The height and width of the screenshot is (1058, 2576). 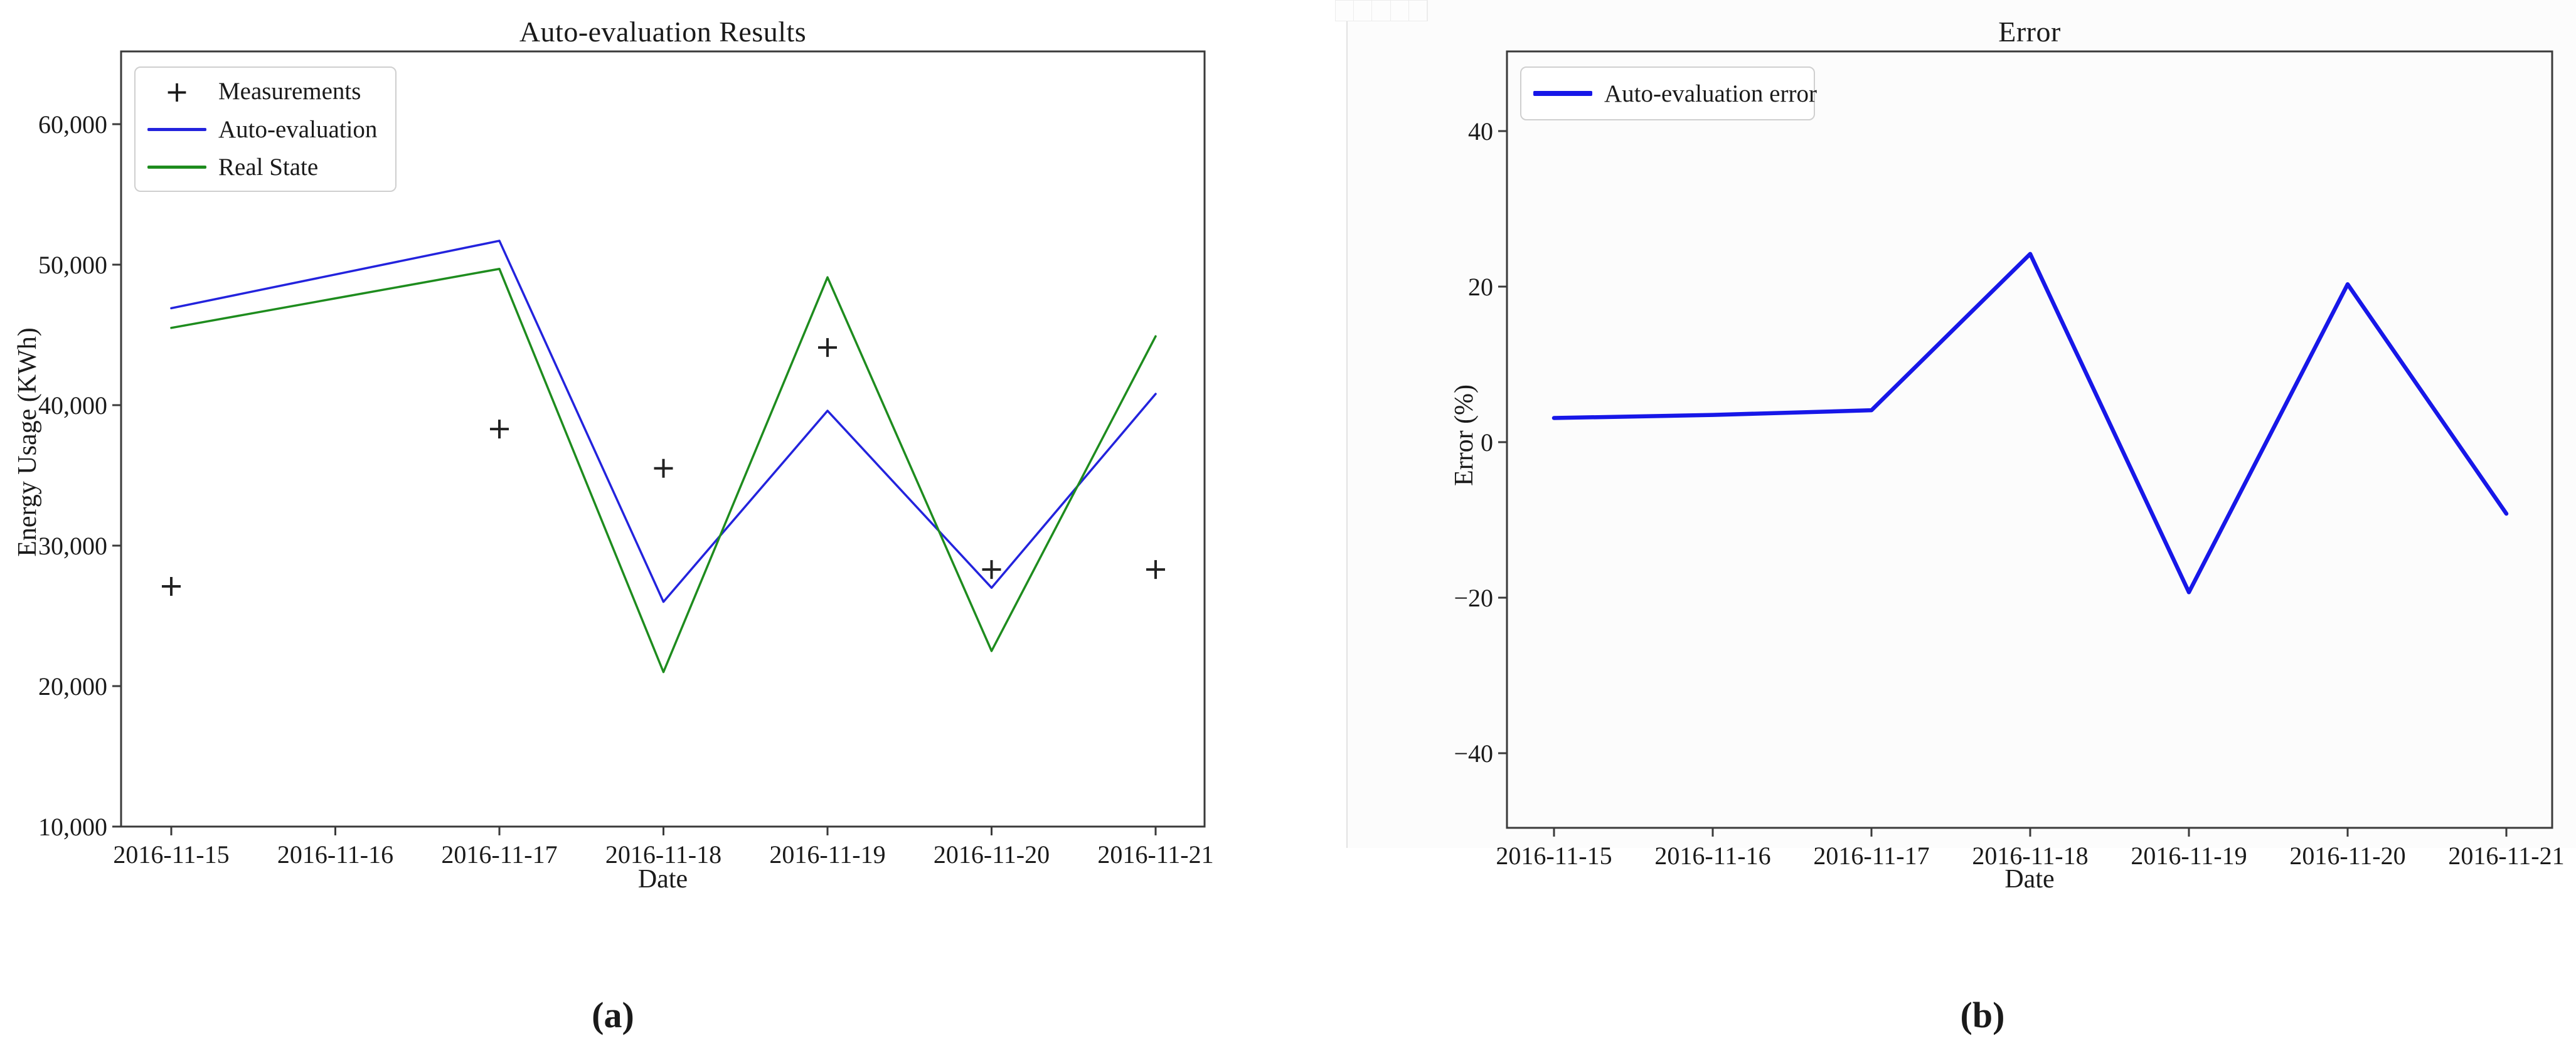 I want to click on y-tick-label: 60,000, so click(x=73, y=124).